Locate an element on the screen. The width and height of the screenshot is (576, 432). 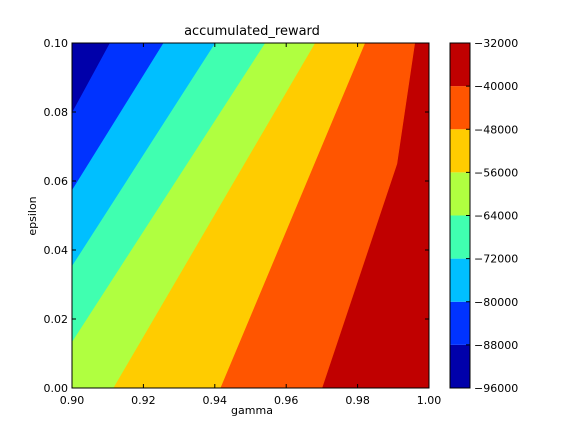
colorbar-tick-label: −96000 is located at coordinates (496, 388).